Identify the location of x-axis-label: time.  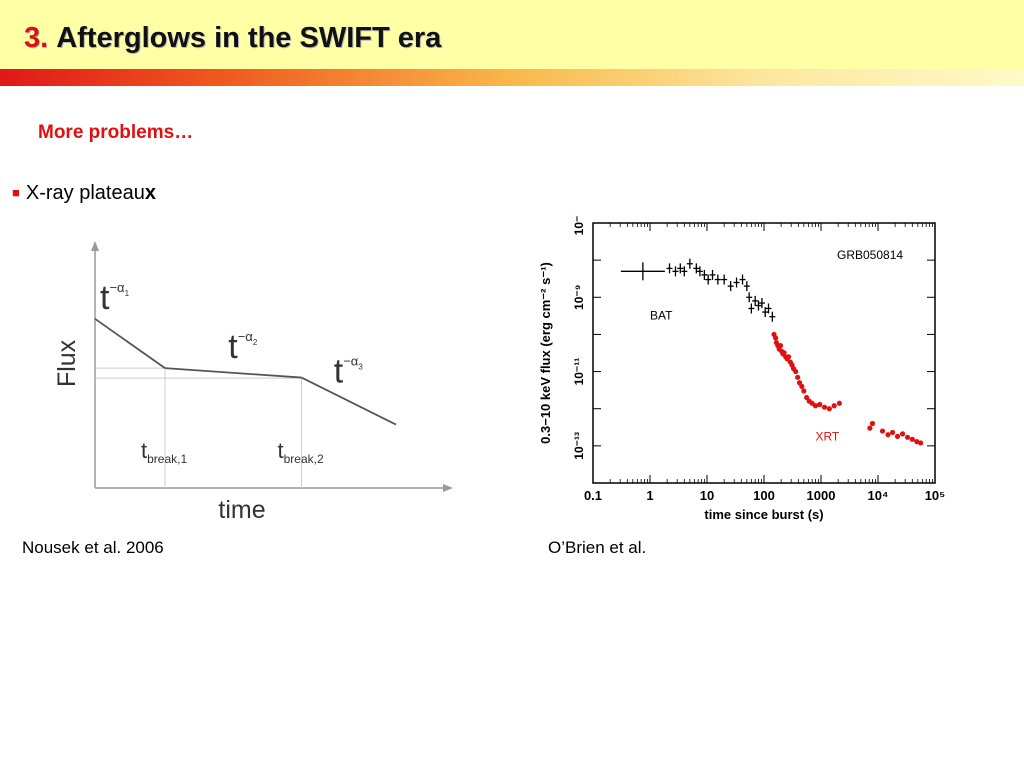
(241, 510).